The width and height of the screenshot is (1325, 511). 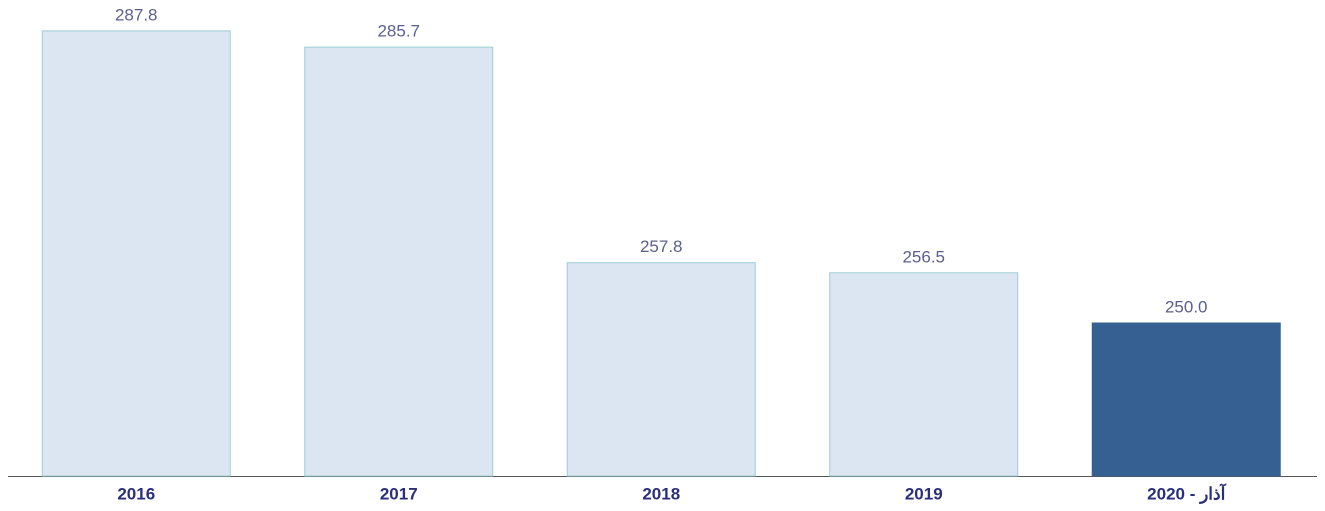 What do you see at coordinates (1186, 493) in the screenshot?
I see `x-tick-label: آذار - 2020` at bounding box center [1186, 493].